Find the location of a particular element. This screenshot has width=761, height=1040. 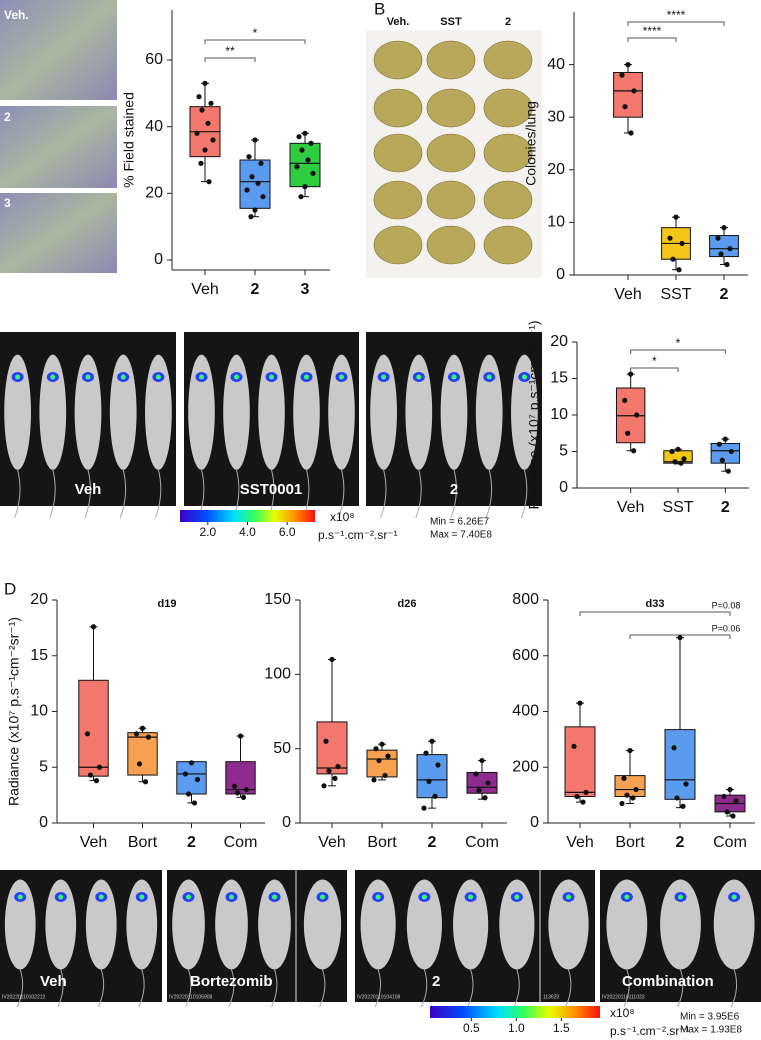

significance-label: ** is located at coordinates (230, 51).